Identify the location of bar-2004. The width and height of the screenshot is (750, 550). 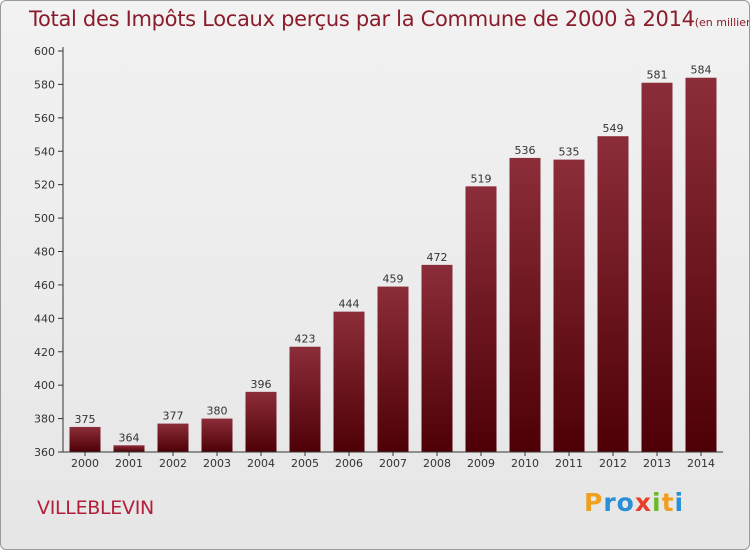
(261, 421).